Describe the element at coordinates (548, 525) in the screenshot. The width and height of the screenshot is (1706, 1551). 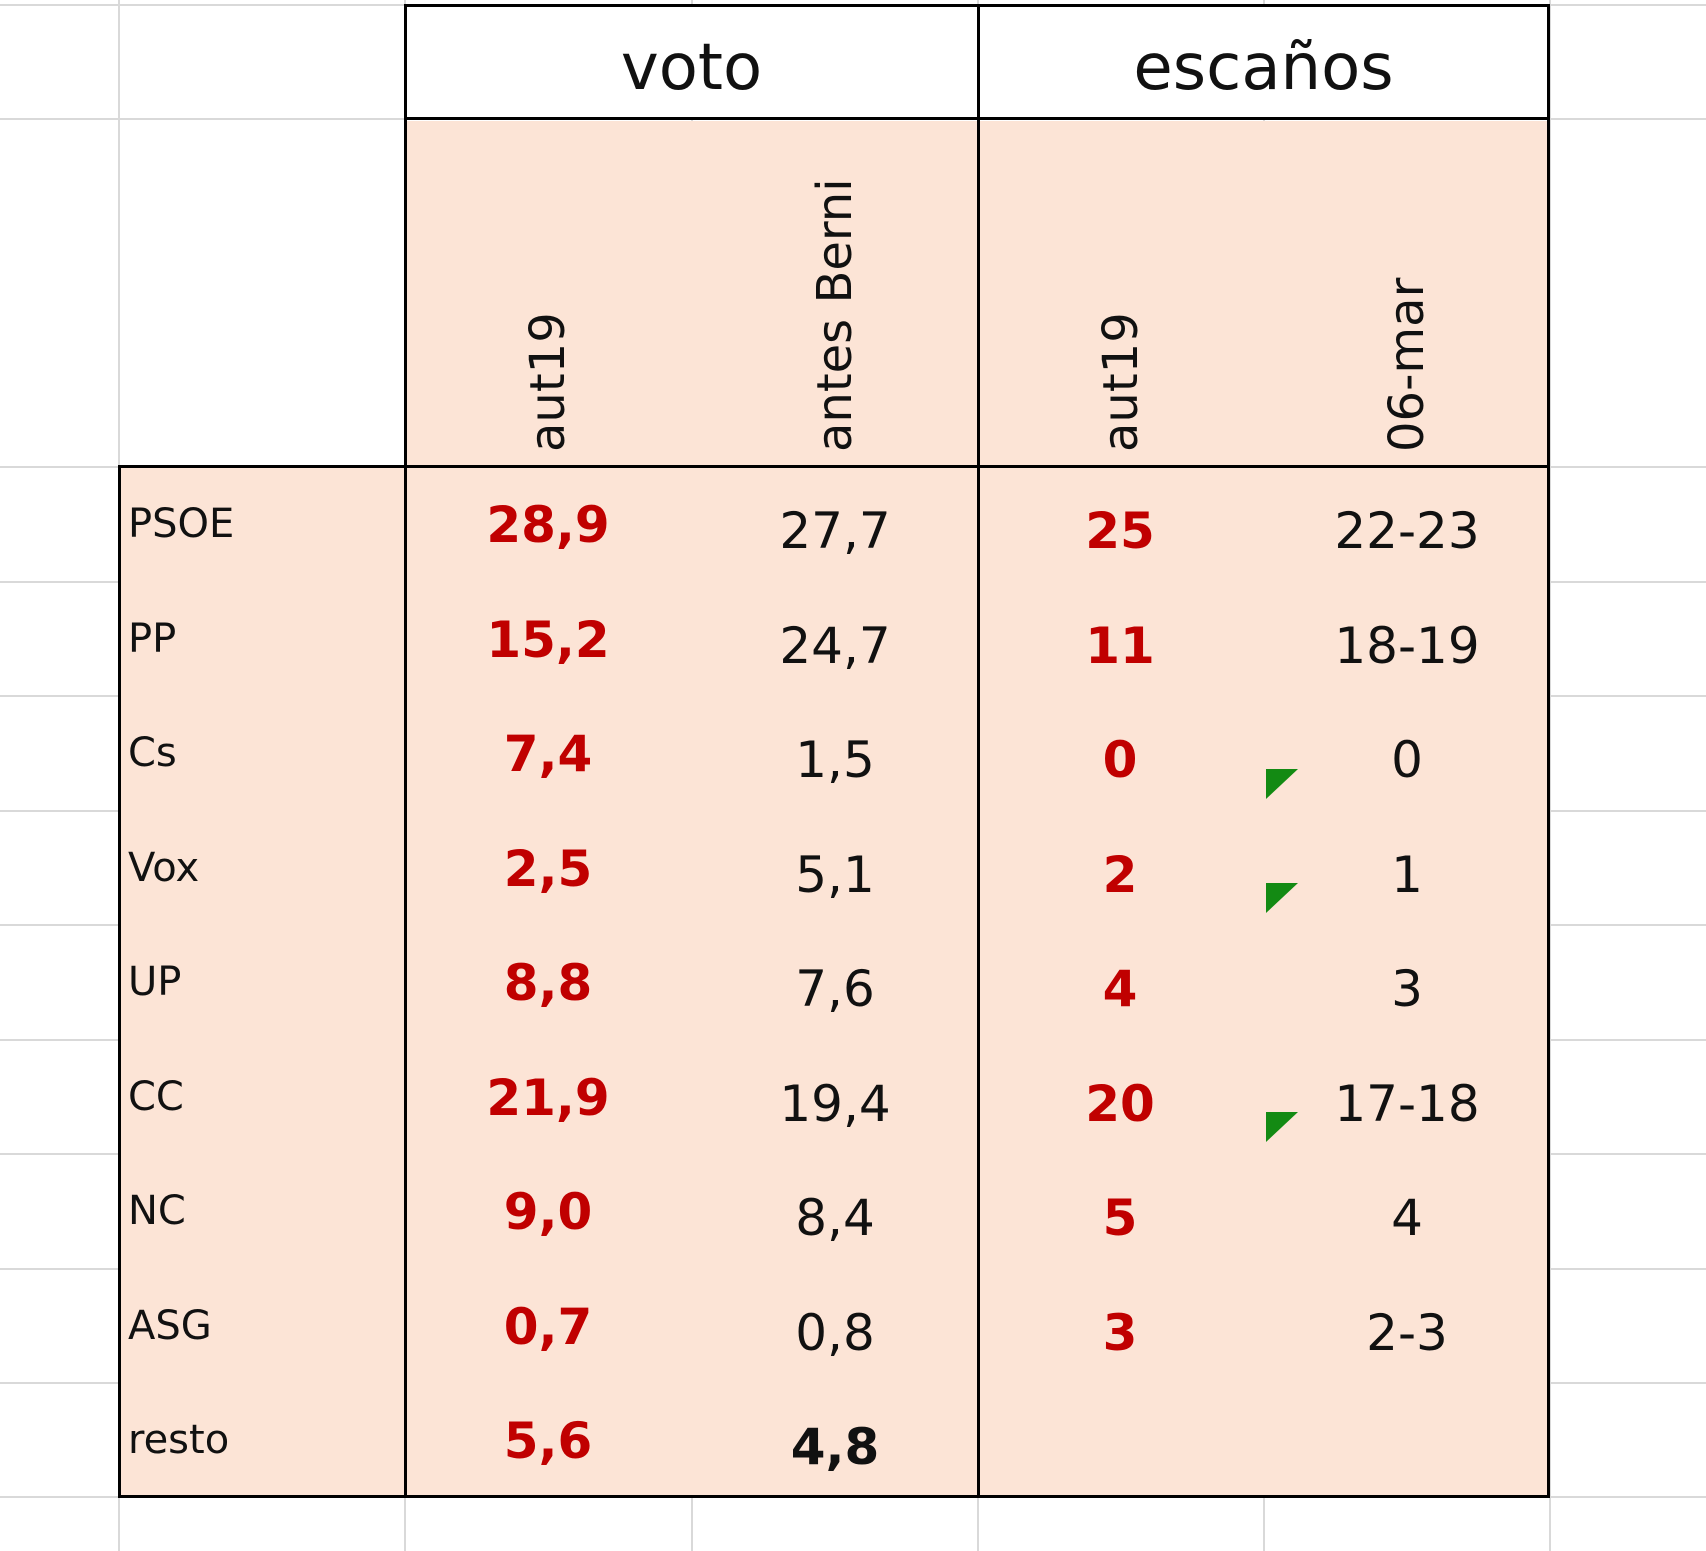
I see `voto-aut19-cell: 28,9` at that location.